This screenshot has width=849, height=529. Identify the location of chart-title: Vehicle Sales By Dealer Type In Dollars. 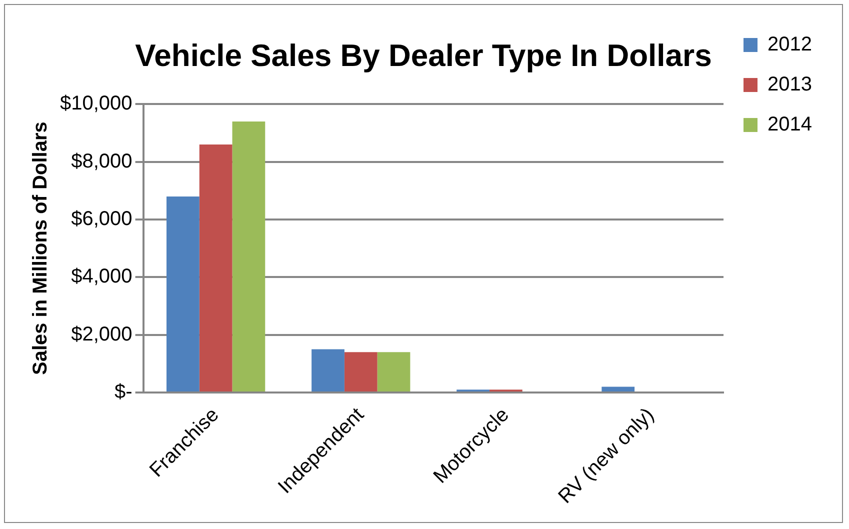
(423, 56).